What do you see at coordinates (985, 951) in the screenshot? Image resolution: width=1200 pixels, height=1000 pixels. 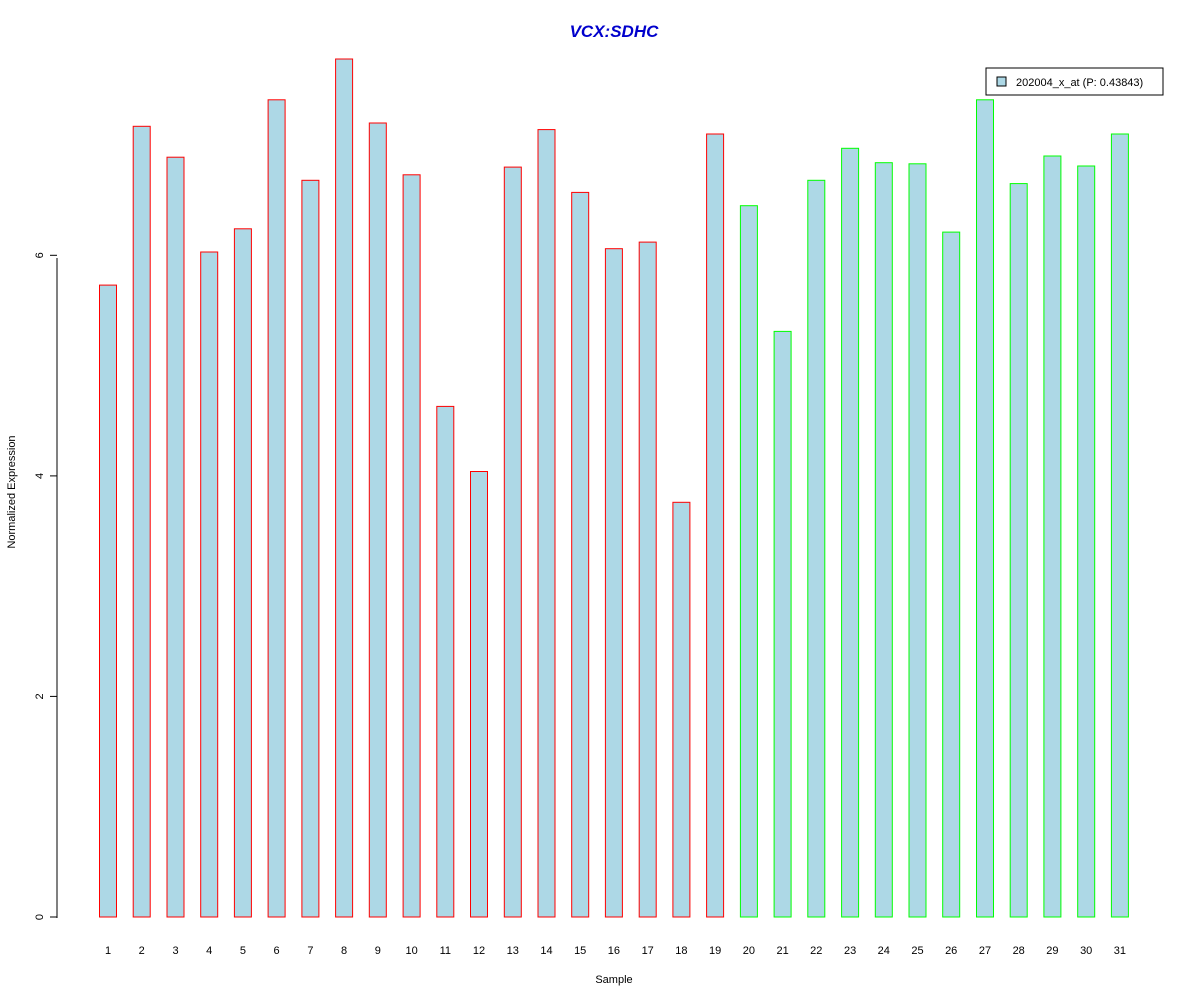 I see `x-tick-label: 27` at bounding box center [985, 951].